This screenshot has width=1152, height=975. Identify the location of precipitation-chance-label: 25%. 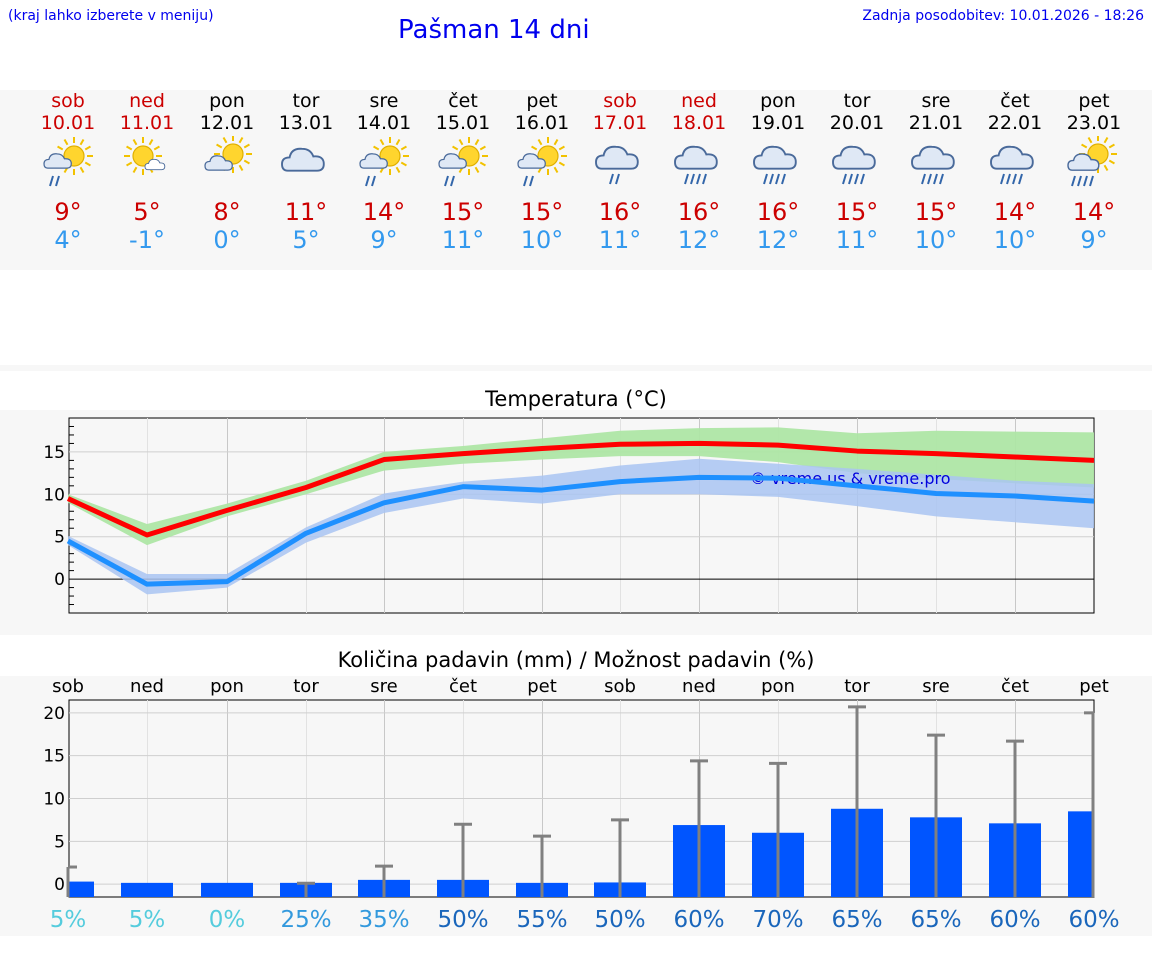
(305, 920).